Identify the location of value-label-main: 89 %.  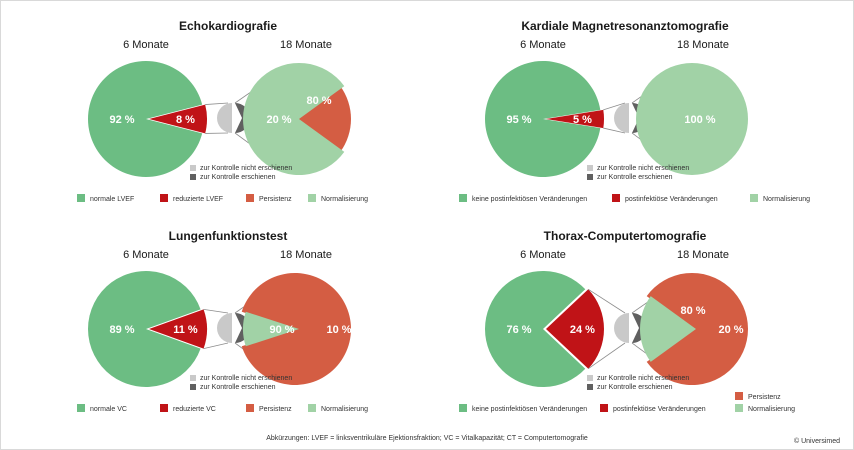
(121, 330).